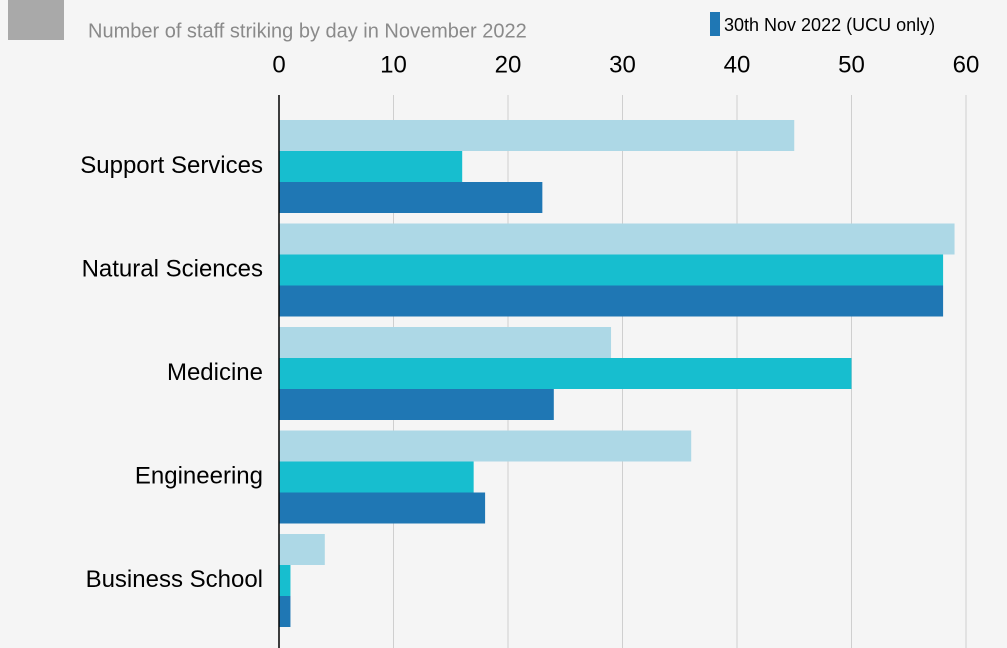 The width and height of the screenshot is (1007, 648). What do you see at coordinates (171, 165) in the screenshot?
I see `y-tick-label: Support Services` at bounding box center [171, 165].